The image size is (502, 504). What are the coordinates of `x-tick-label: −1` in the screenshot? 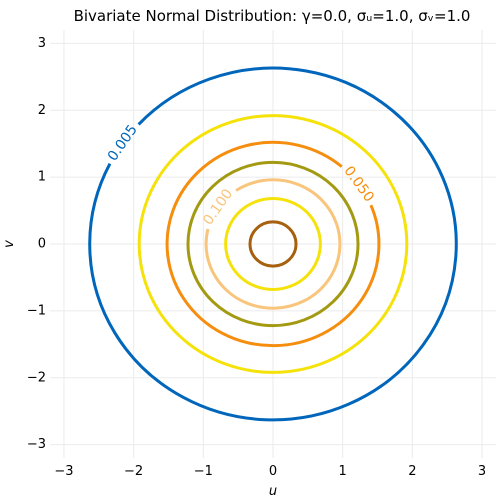 It's located at (203, 471).